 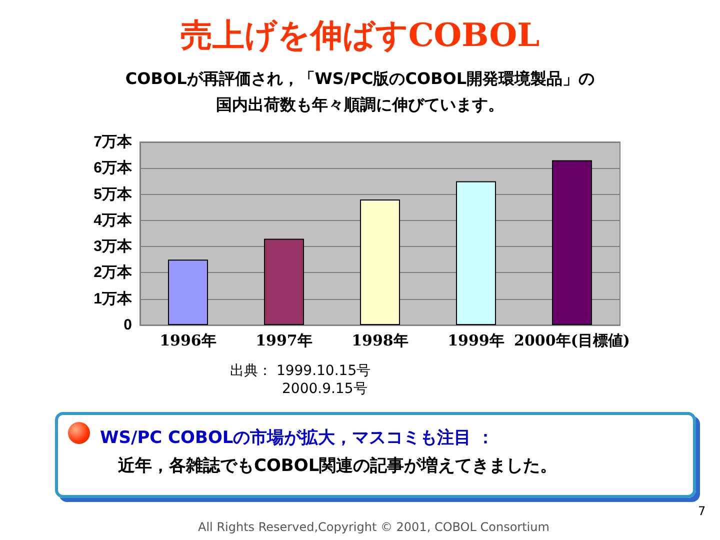 I want to click on x-tick-label: 1999年, so click(x=476, y=341).